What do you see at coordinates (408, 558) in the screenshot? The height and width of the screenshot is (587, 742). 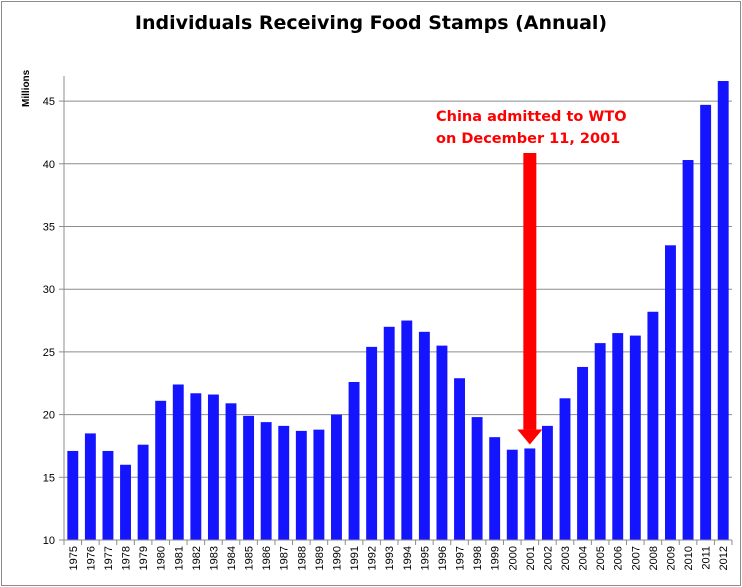 I see `x-tick-label: 1994` at bounding box center [408, 558].